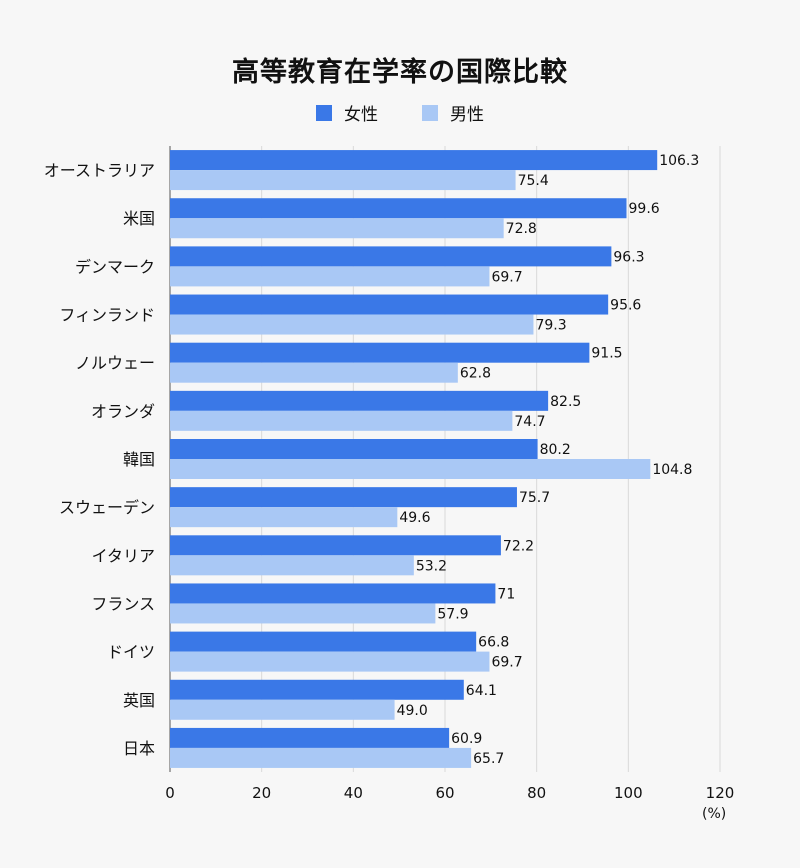 Image resolution: width=800 pixels, height=868 pixels. I want to click on value-label-male: 62.8, so click(475, 374).